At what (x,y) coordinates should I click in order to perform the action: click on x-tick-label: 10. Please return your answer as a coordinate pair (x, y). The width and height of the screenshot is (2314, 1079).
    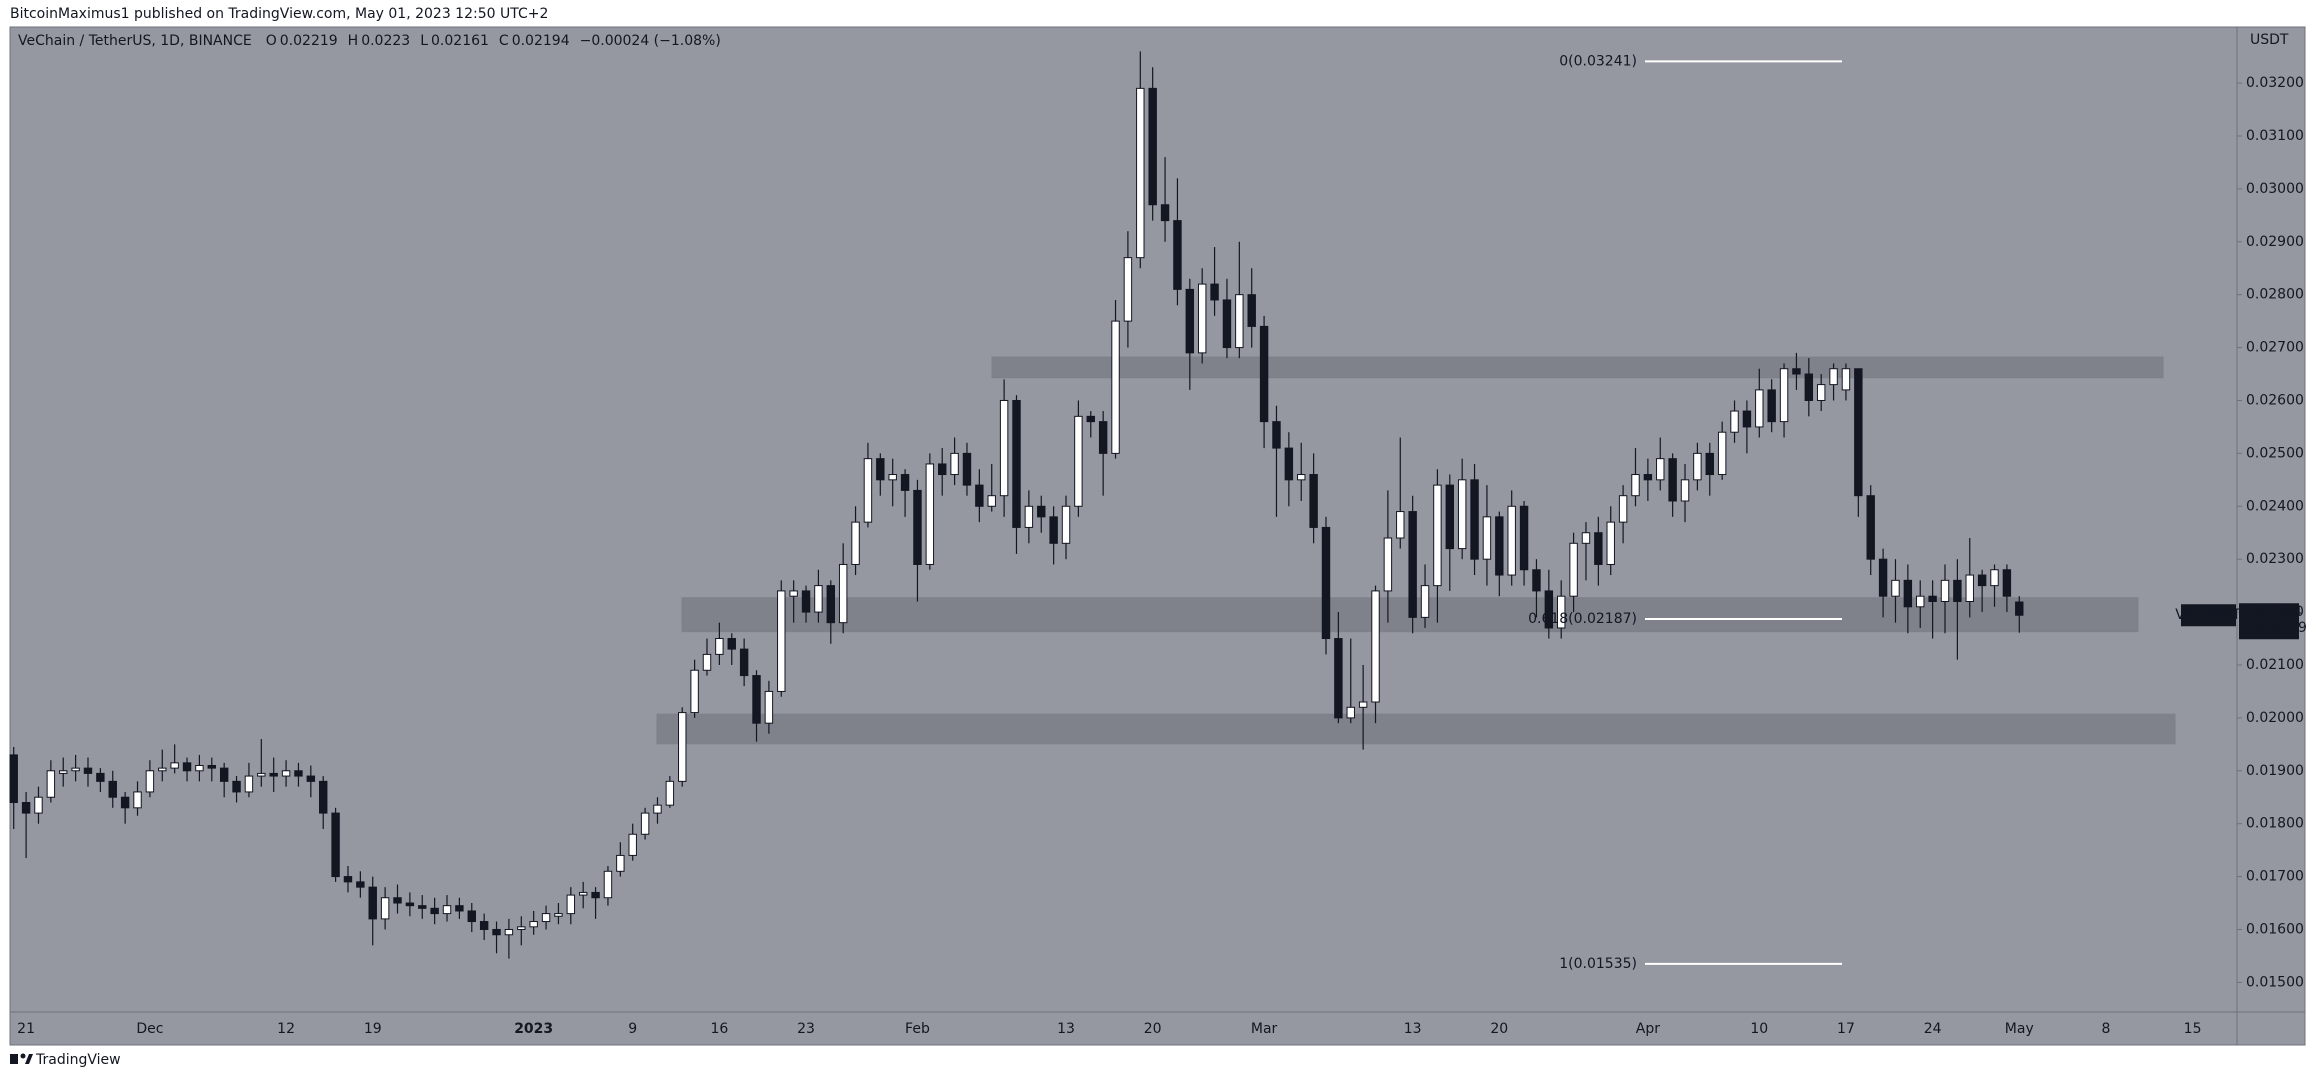
    Looking at the image, I should click on (1759, 1029).